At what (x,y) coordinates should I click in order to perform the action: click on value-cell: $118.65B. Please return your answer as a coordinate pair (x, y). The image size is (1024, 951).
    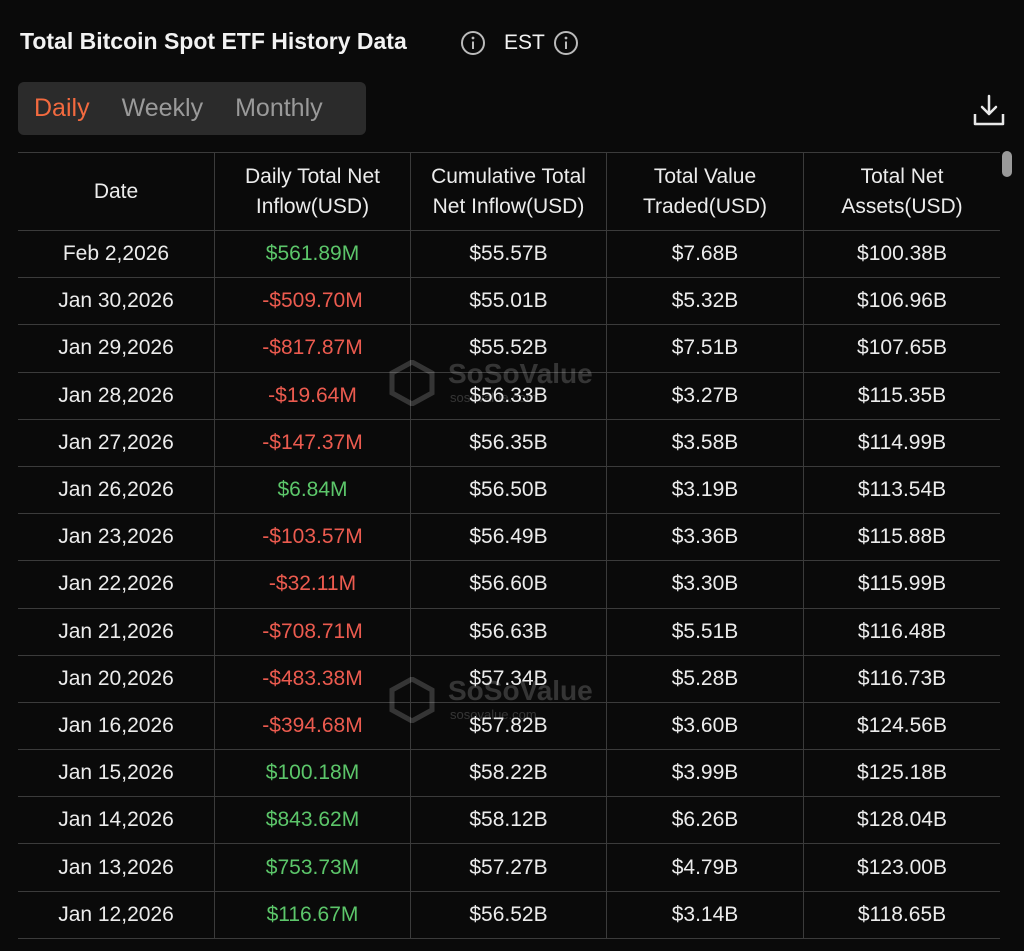
    Looking at the image, I should click on (902, 914).